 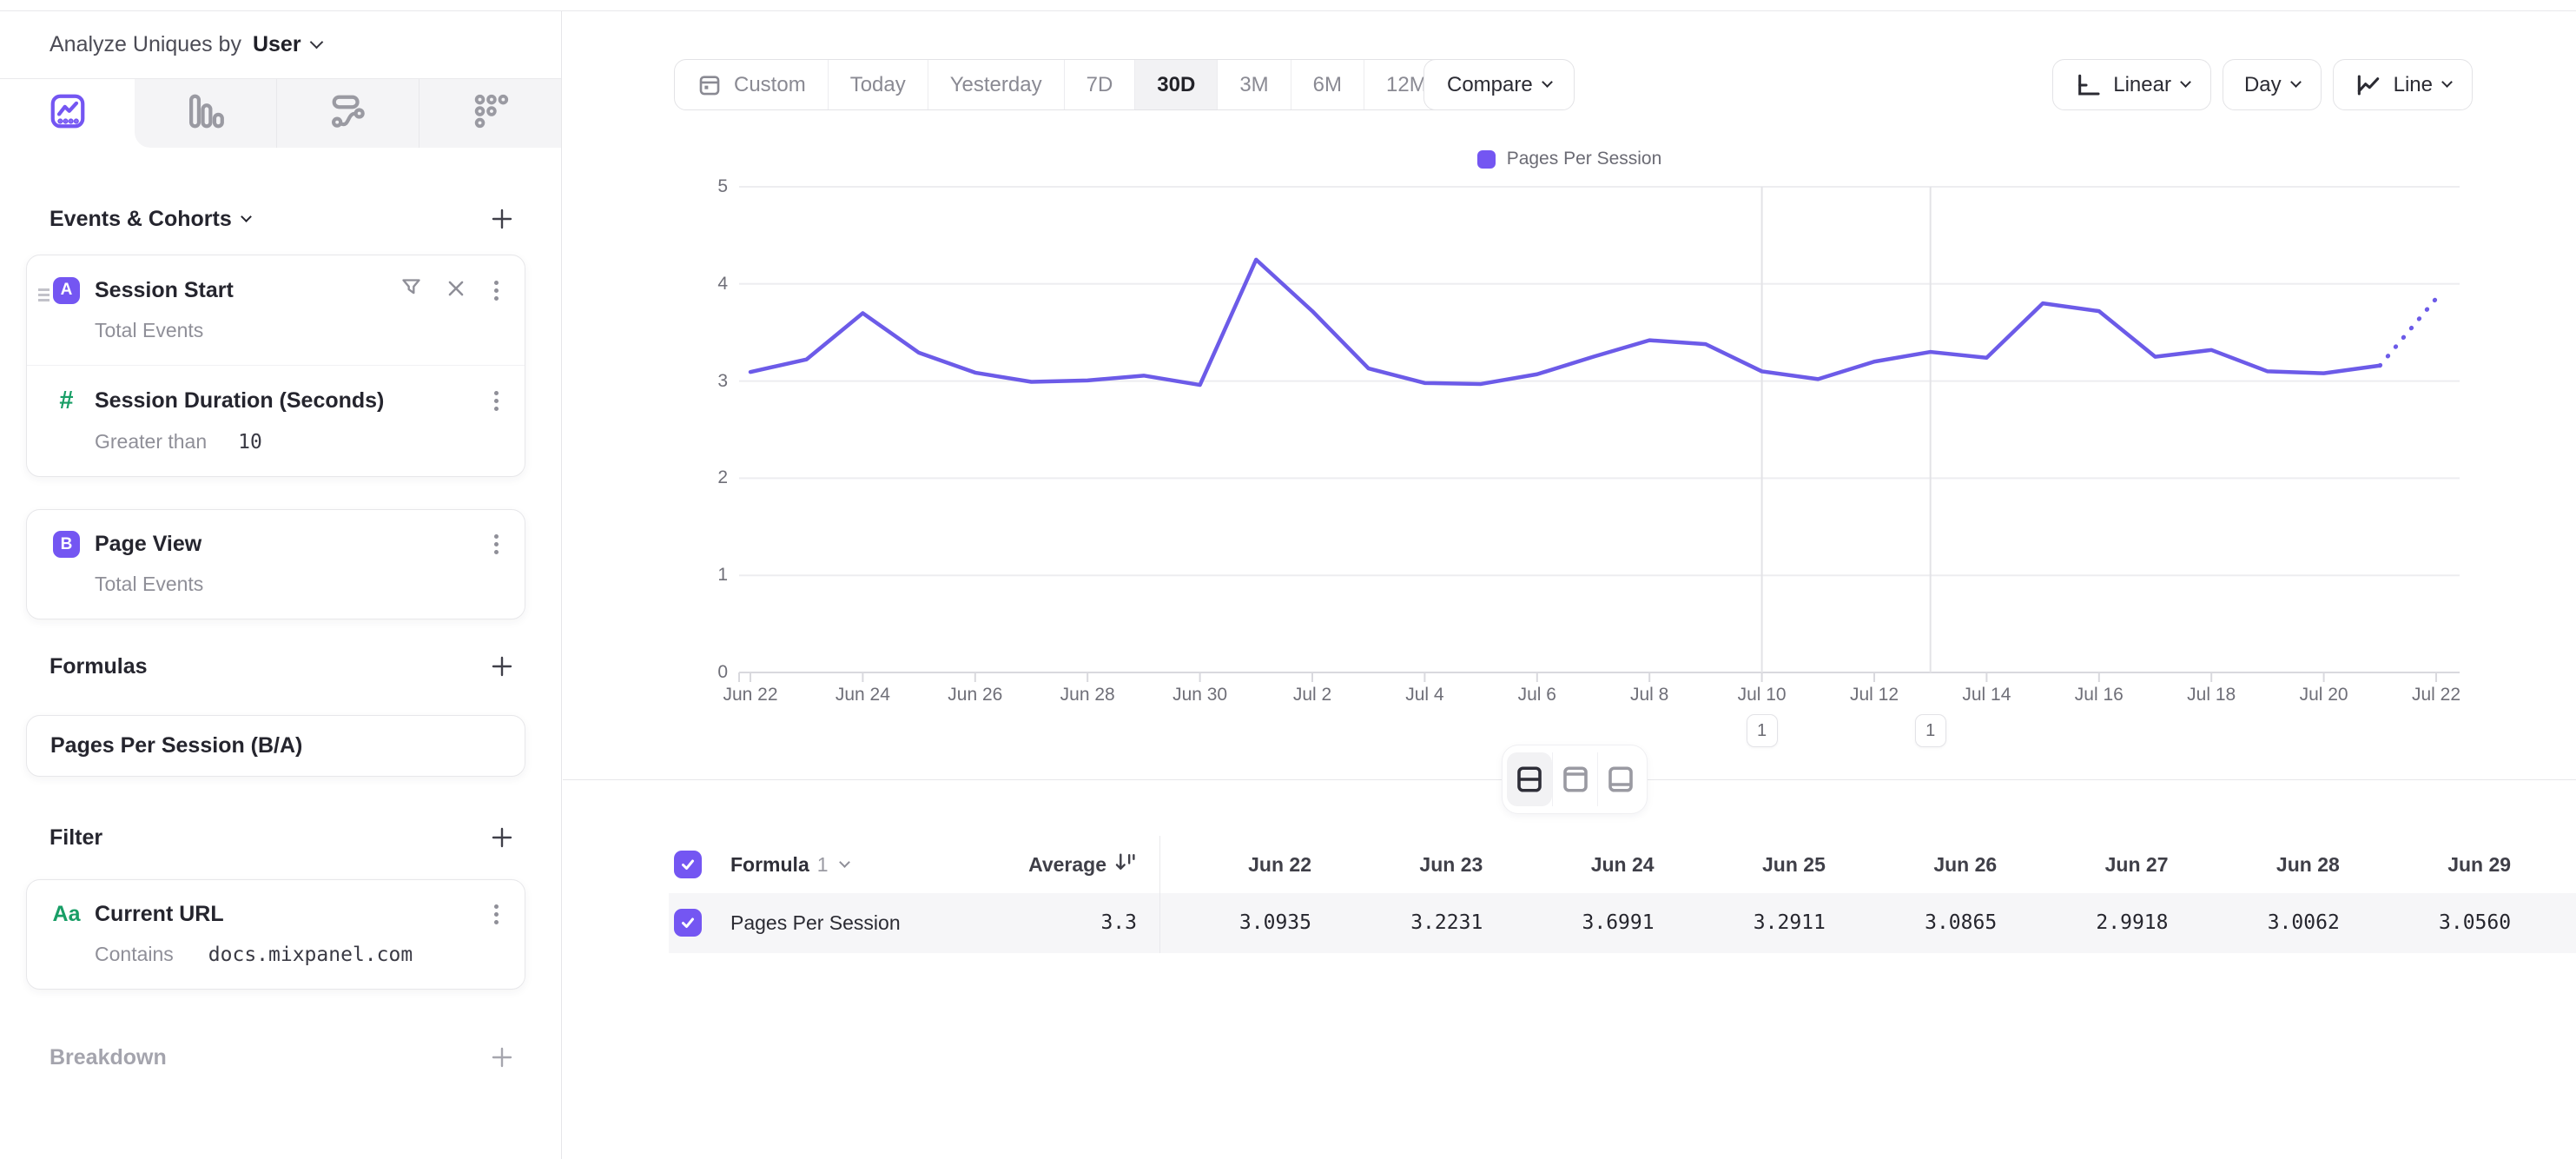 What do you see at coordinates (722, 283) in the screenshot?
I see `y-axis-label-4: 4` at bounding box center [722, 283].